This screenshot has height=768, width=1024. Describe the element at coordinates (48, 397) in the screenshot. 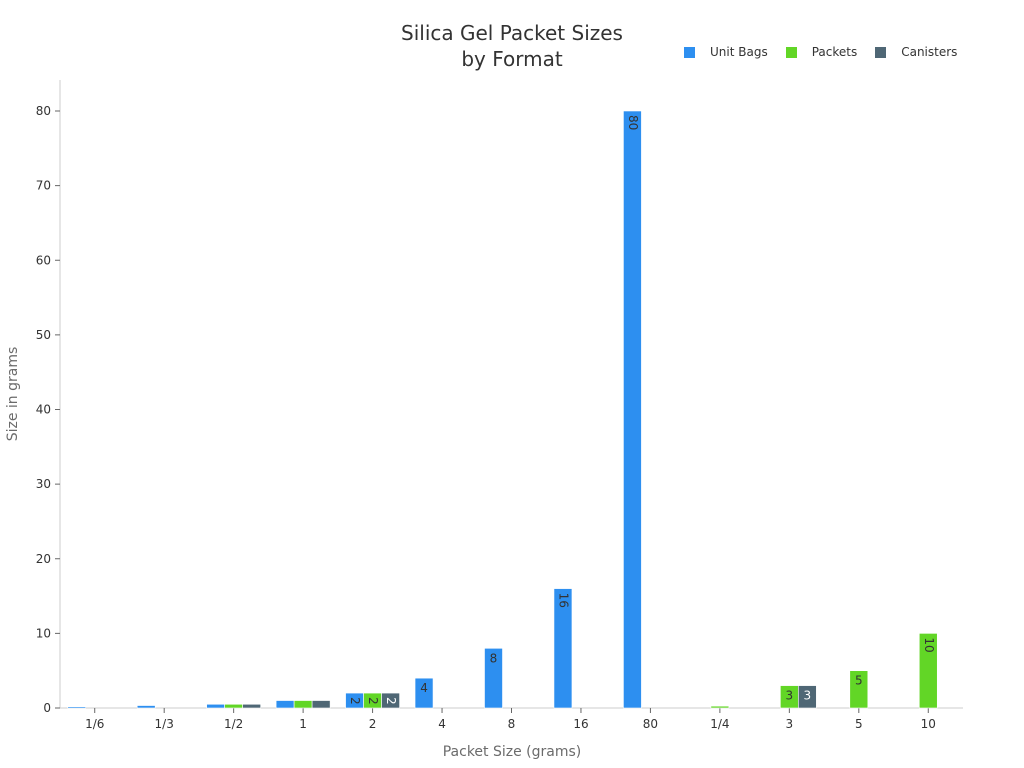

I see `y-axis: 0 10 20 30 40 50 60 70 80` at that location.